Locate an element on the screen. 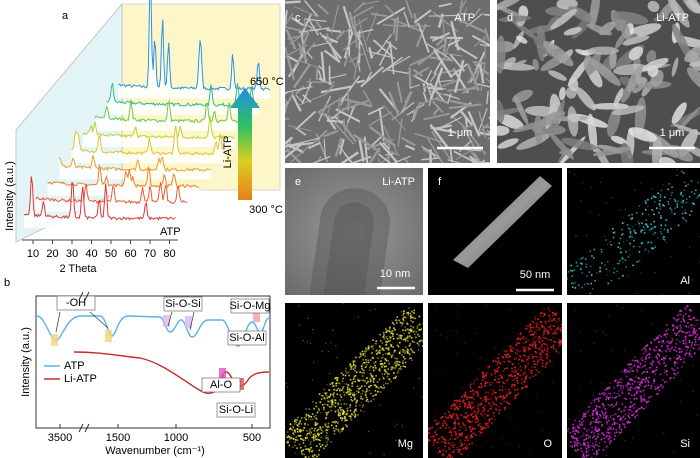 The height and width of the screenshot is (458, 700). annotation: Al-O is located at coordinates (221, 385).